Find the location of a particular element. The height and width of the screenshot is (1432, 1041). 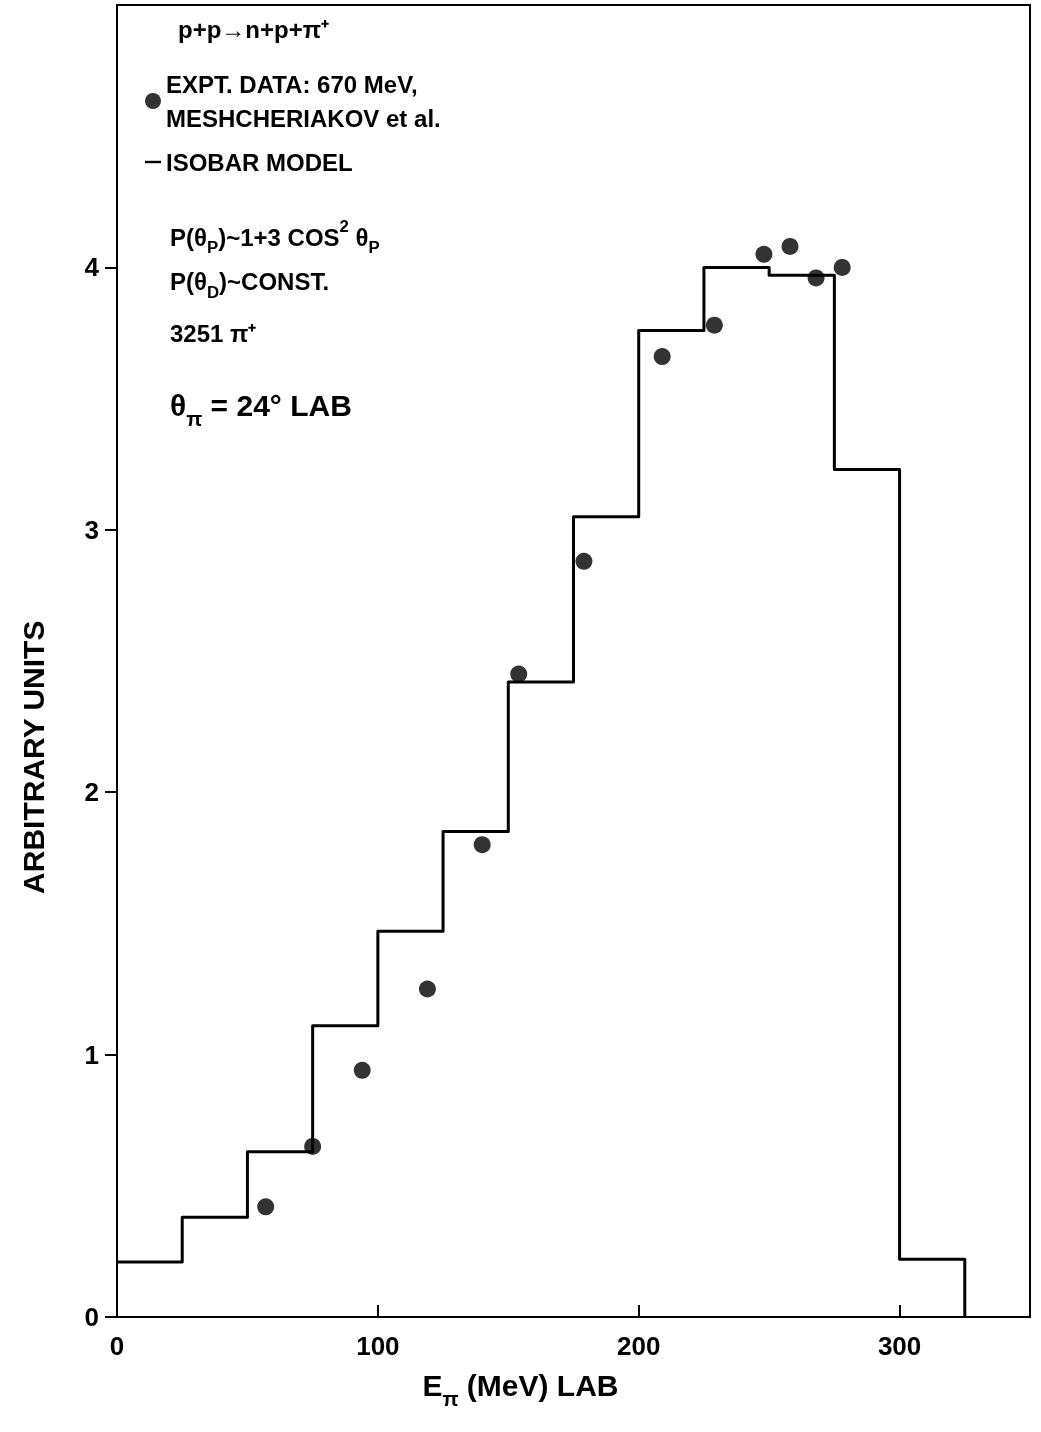

legend-label: EXPT. DATA: 670 MeV, MESHCHERIAKOV et al. is located at coordinates (303, 101).